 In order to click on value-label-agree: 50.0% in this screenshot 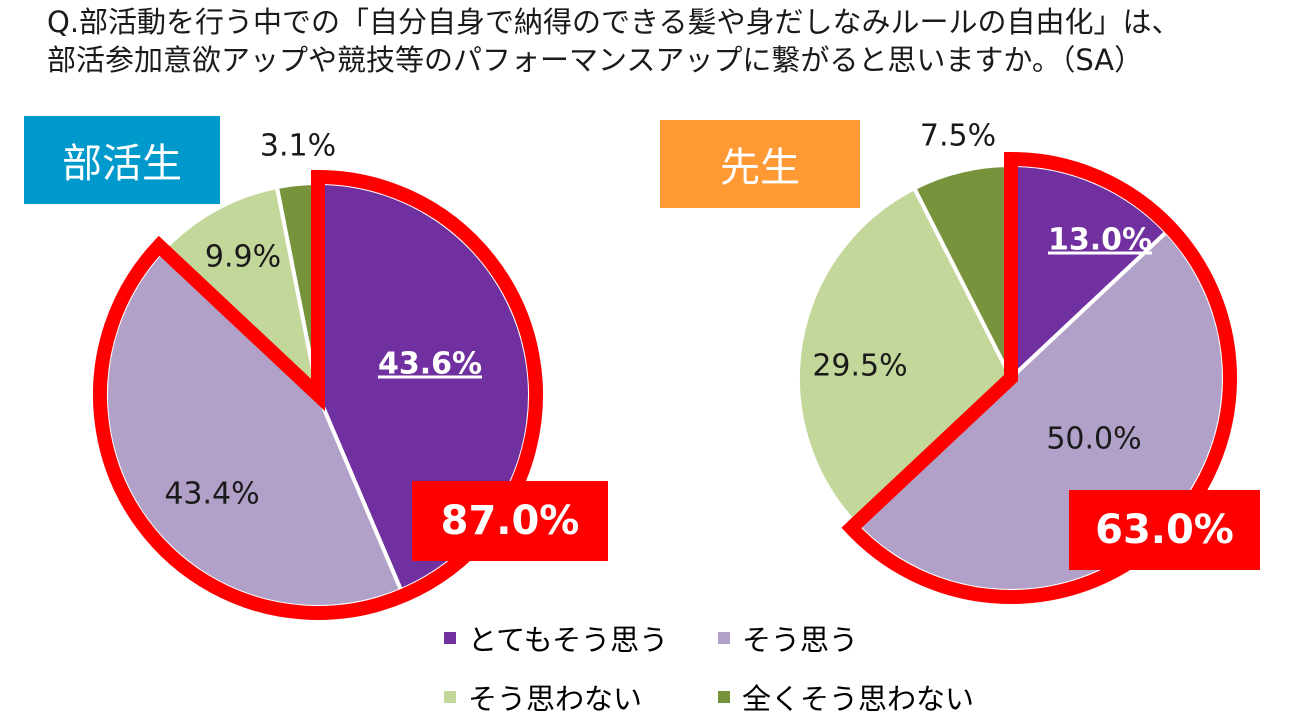, I will do `click(1093, 439)`.